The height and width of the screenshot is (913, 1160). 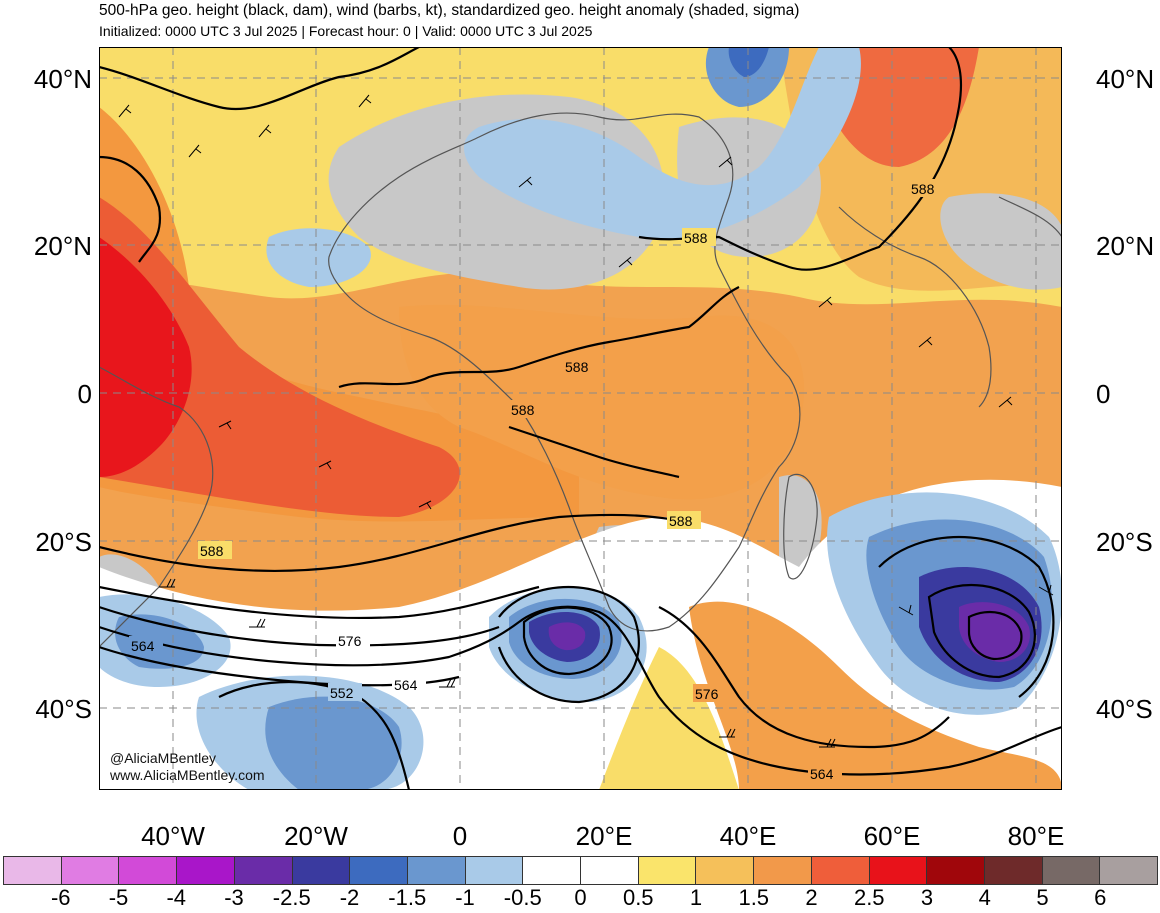 I want to click on lon-label: 20°E, so click(x=604, y=836).